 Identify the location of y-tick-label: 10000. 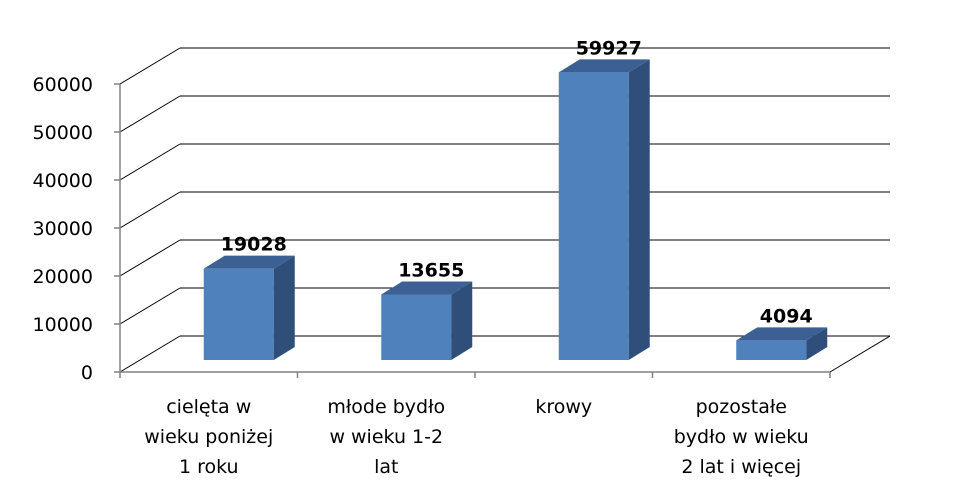
(63, 325).